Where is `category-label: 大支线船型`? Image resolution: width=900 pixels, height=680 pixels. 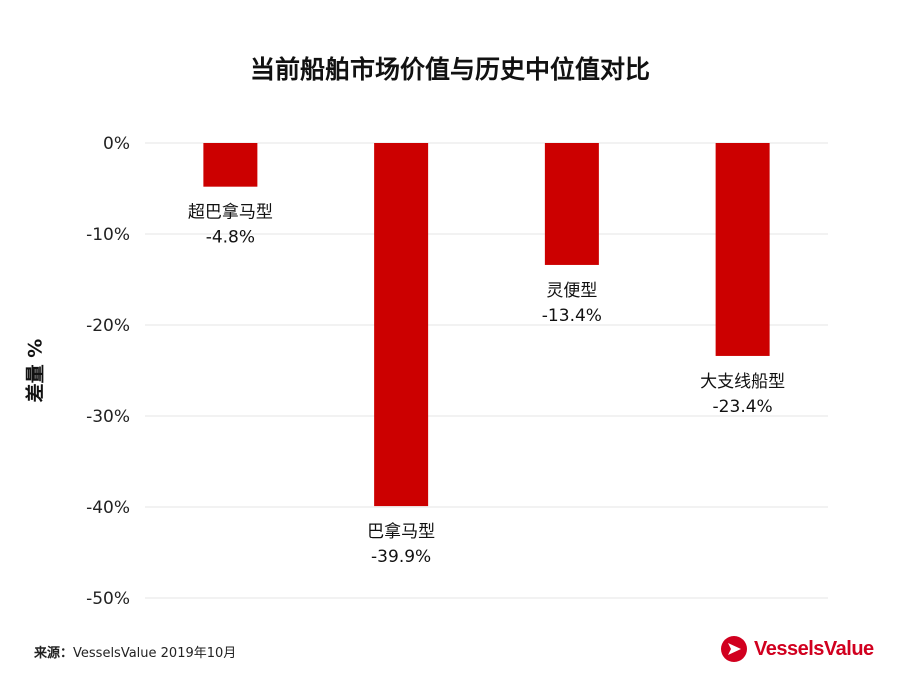
category-label: 大支线船型 is located at coordinates (742, 382).